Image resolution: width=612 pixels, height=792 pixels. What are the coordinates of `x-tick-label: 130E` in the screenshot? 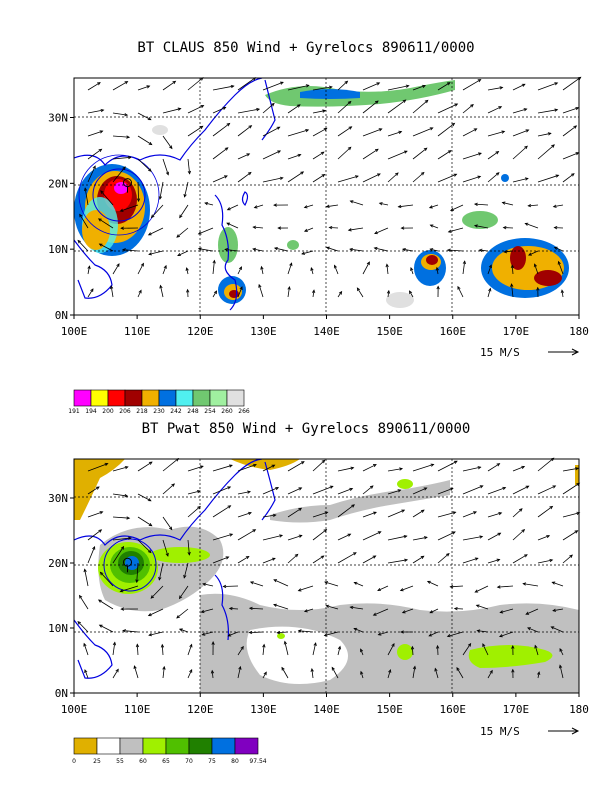 It's located at (263, 709).